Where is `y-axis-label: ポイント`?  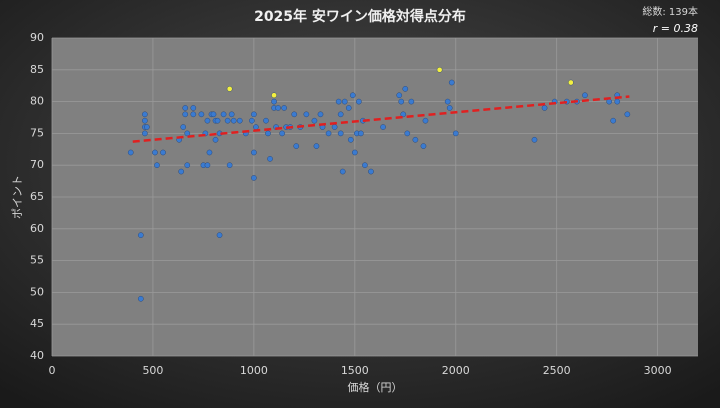
y-axis-label: ポイント is located at coordinates (17, 197).